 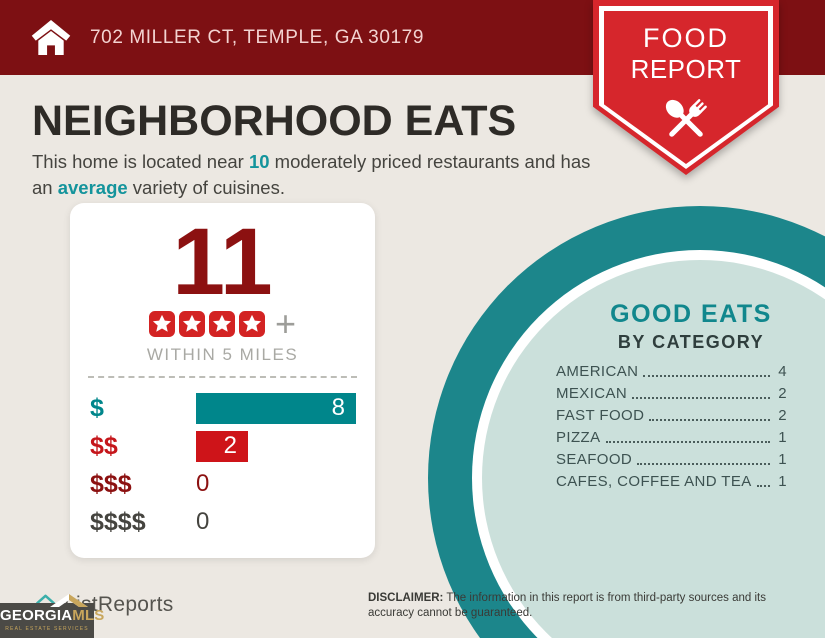 I want to click on intro-part1: This home is located near, so click(x=140, y=161).